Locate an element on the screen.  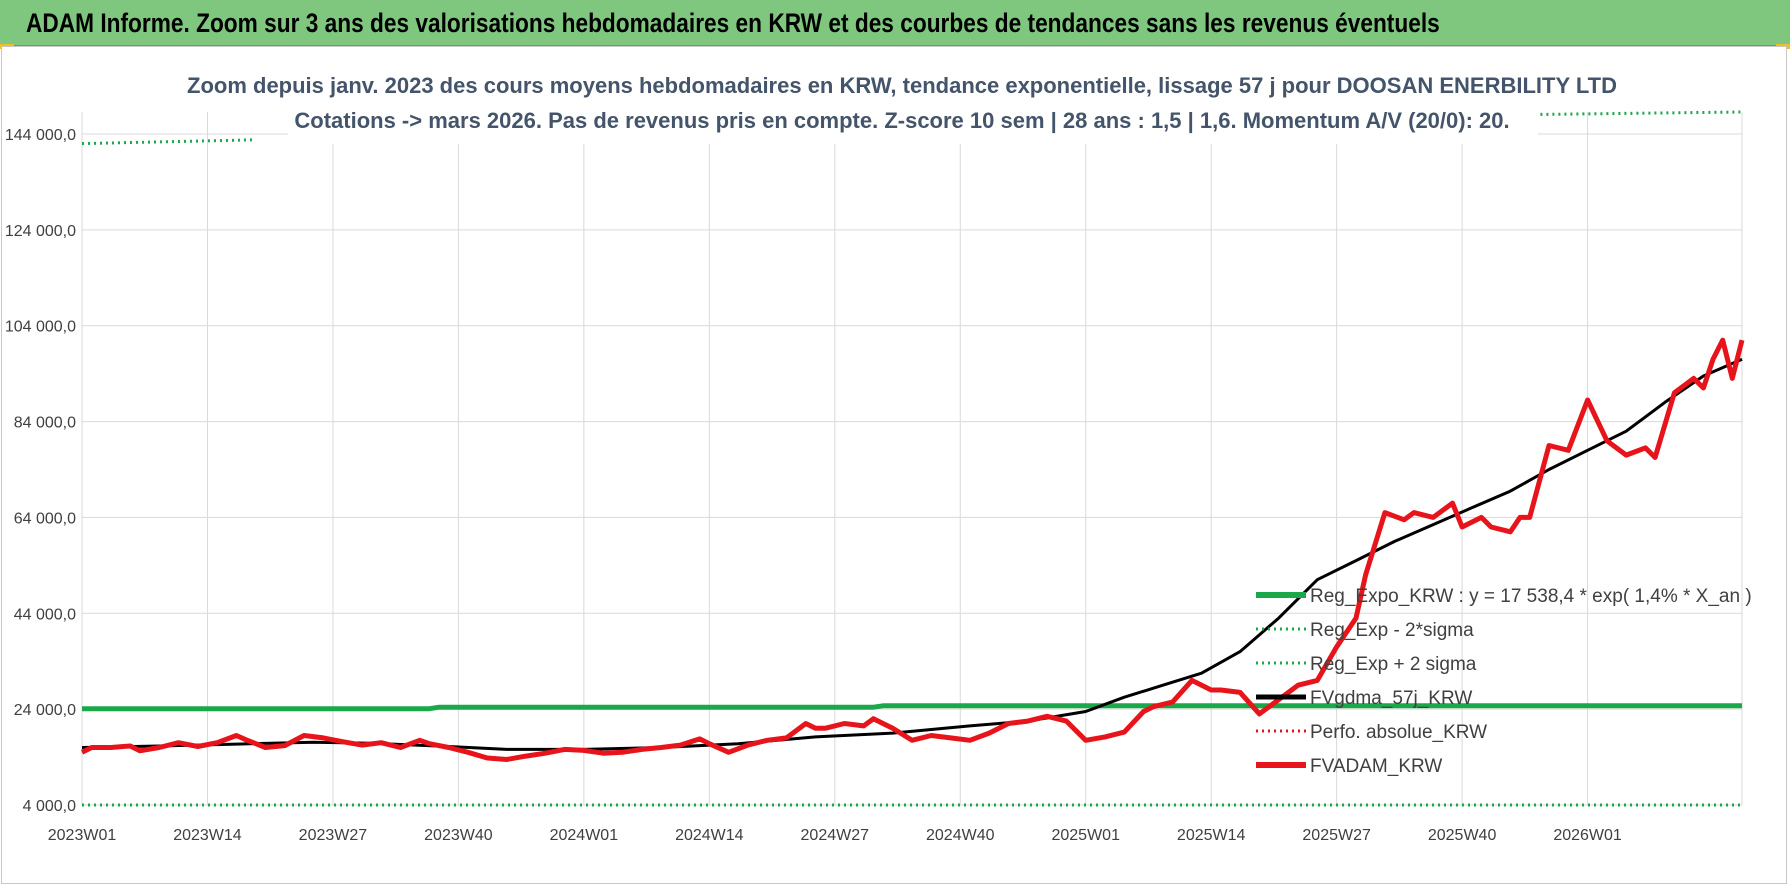
y-tick-label: 124 000,0 is located at coordinates (40, 231).